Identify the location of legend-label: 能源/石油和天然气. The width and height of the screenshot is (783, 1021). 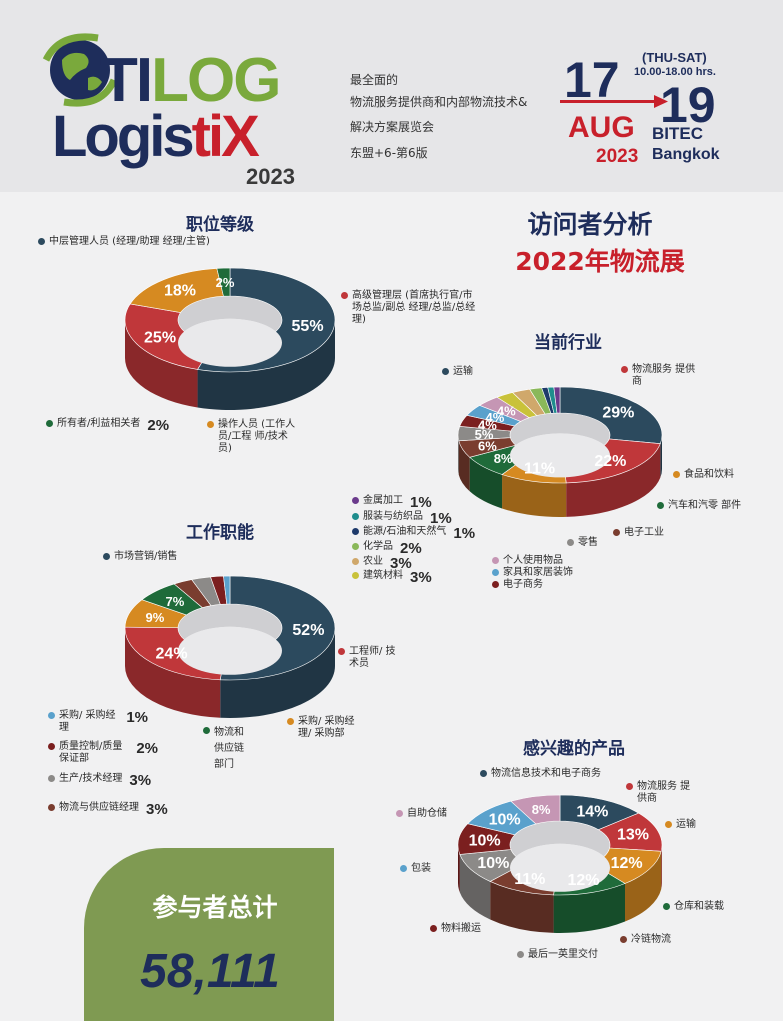
(405, 531).